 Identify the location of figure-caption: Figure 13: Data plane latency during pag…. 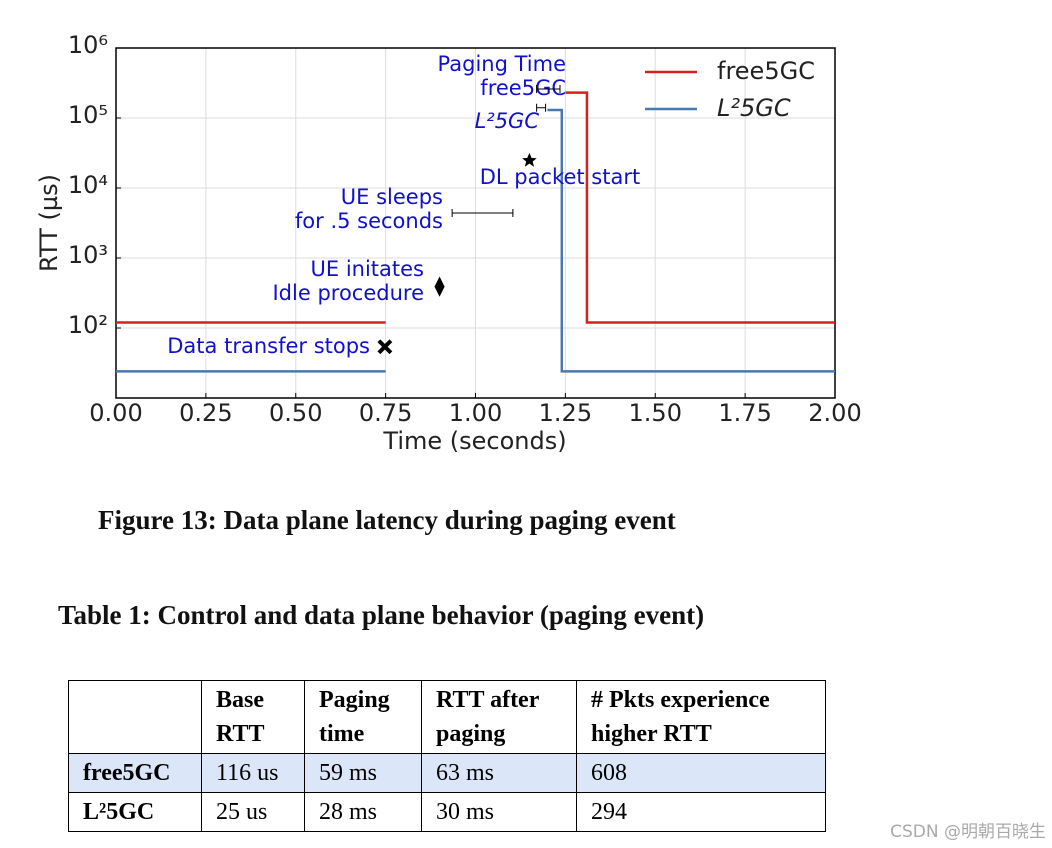
(387, 520).